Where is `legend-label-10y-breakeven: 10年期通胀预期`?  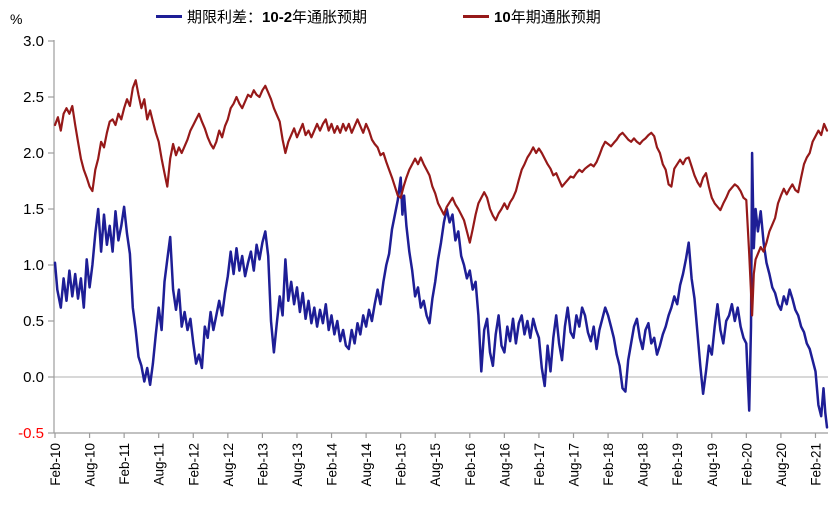
legend-label-10y-breakeven: 10年期通胀预期 is located at coordinates (547, 17).